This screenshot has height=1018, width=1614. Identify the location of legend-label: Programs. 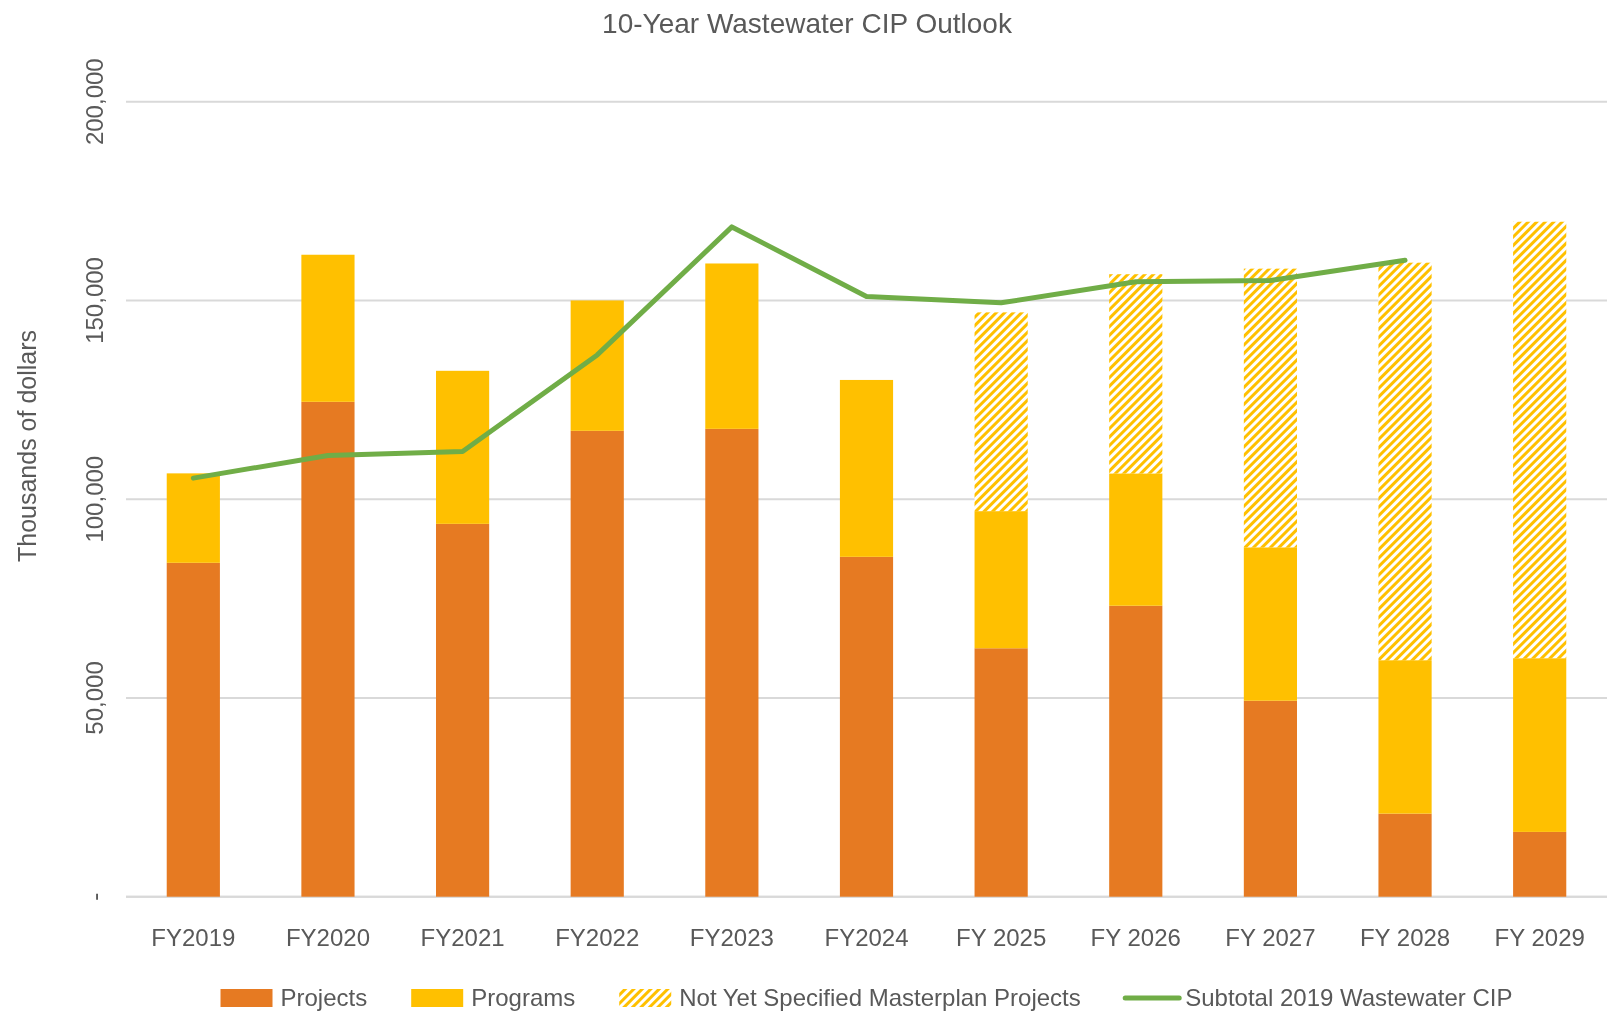
(523, 998).